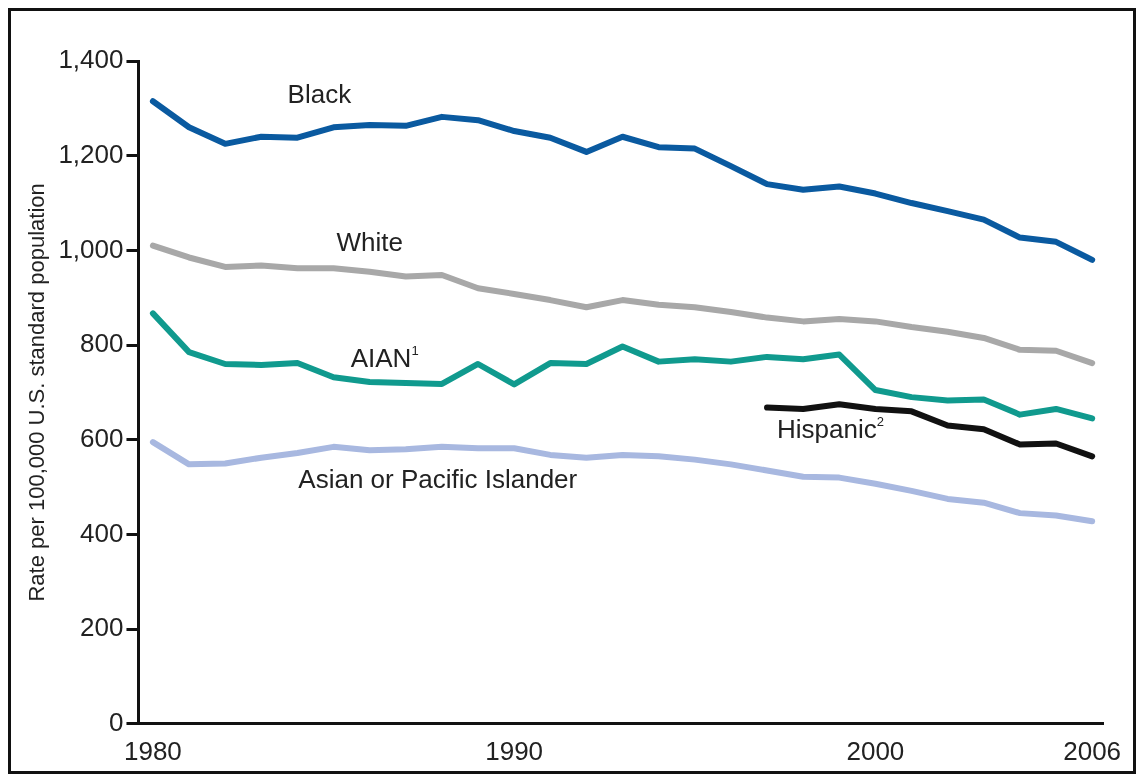  I want to click on series-label: Asian or Pacific Islander, so click(438, 479).